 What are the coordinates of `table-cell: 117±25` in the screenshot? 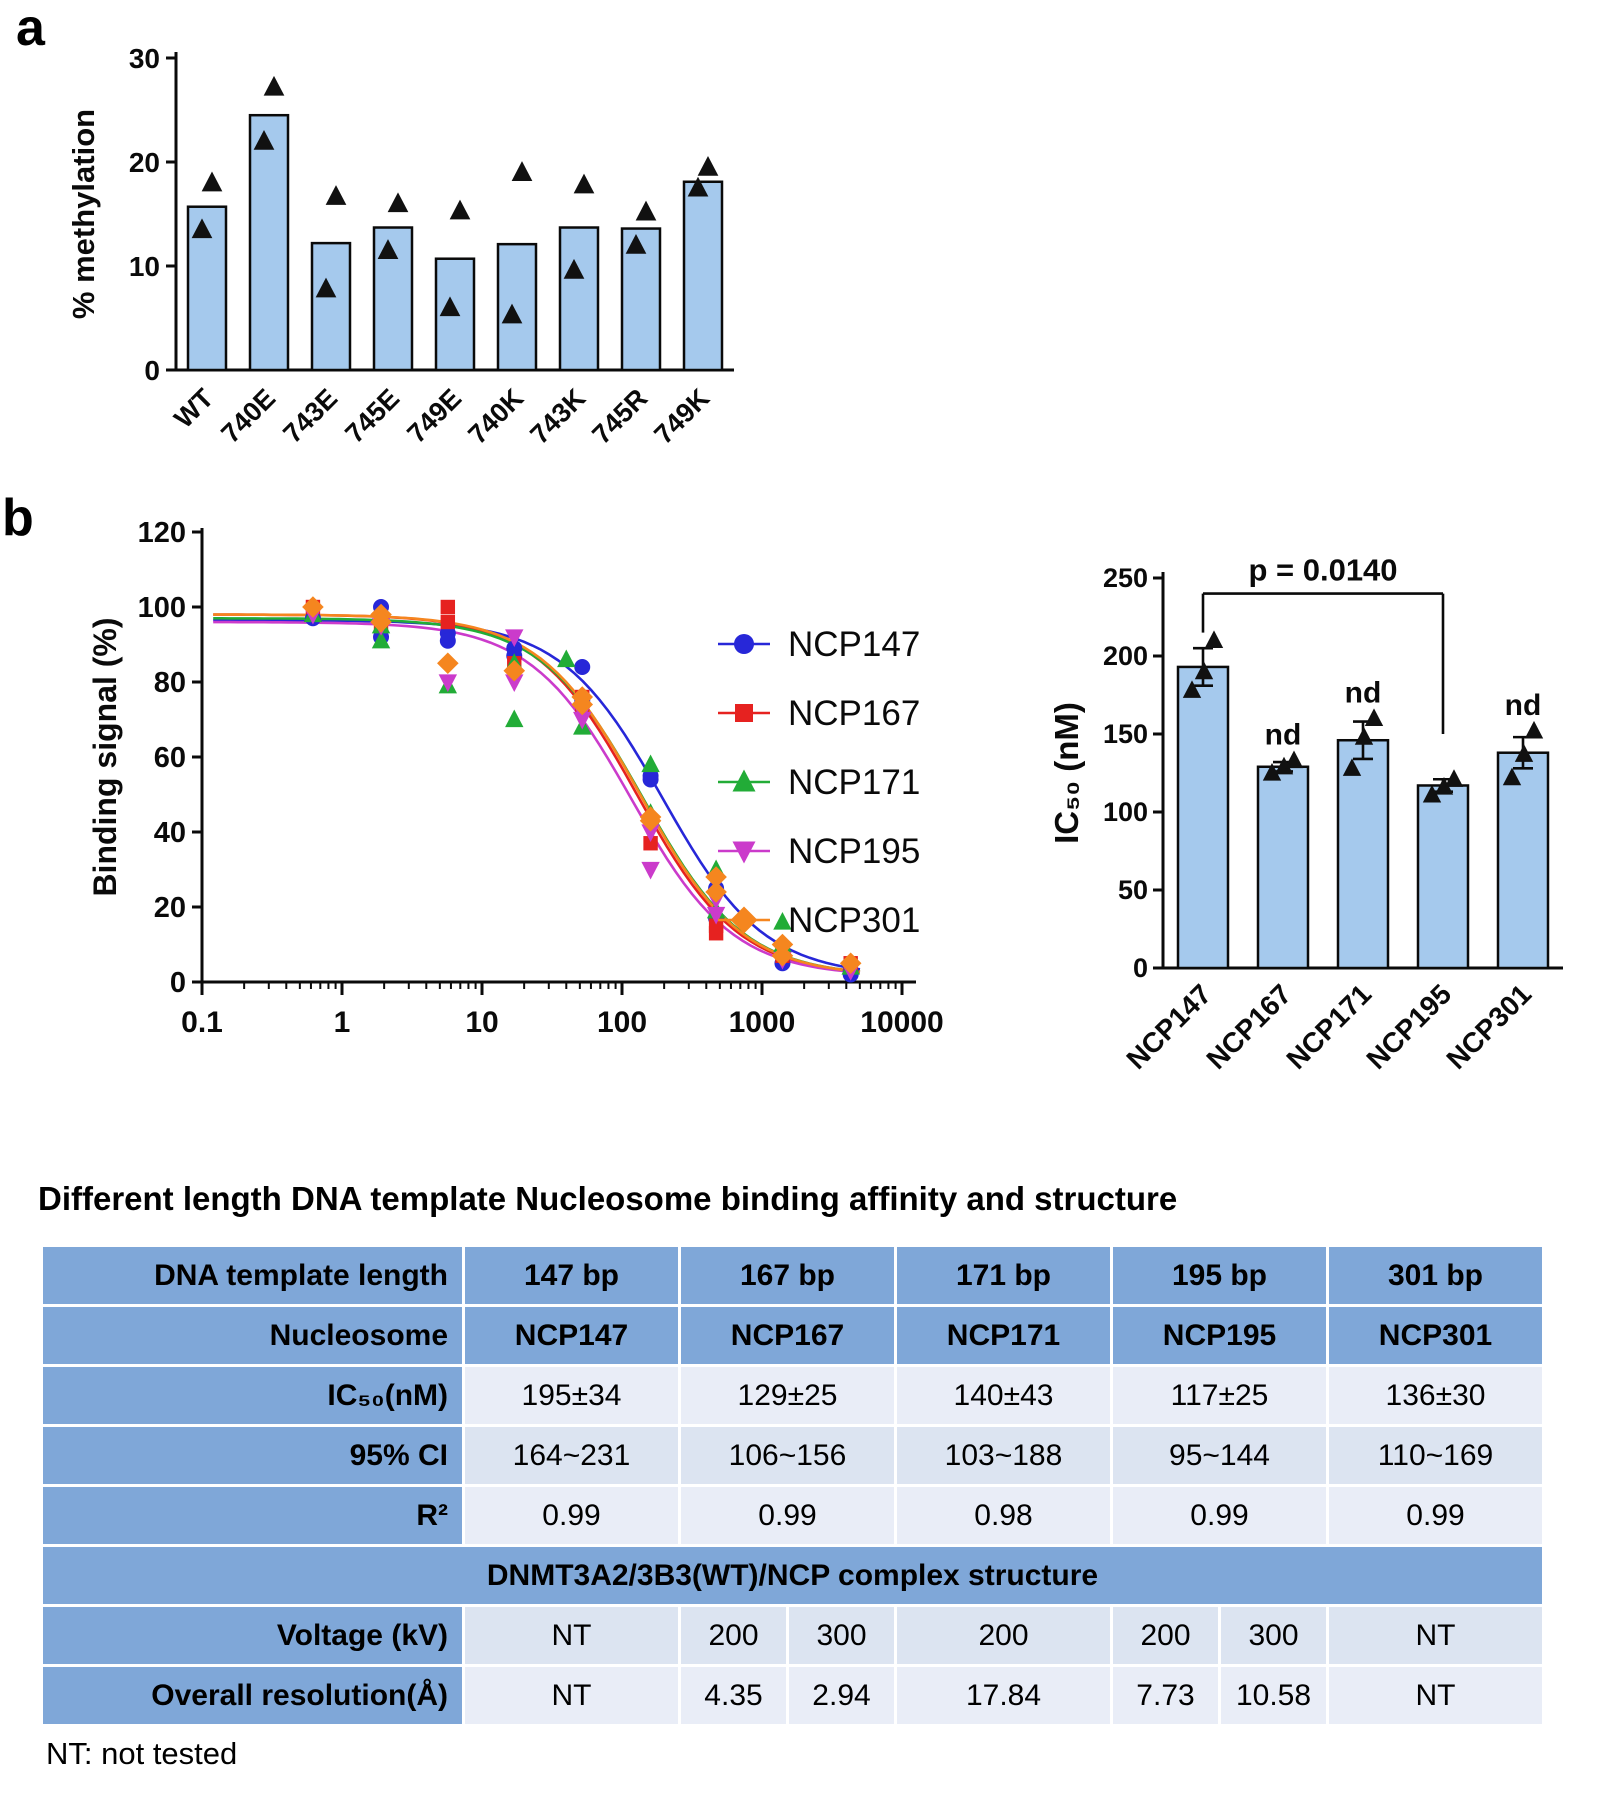 It's located at (1219, 1395).